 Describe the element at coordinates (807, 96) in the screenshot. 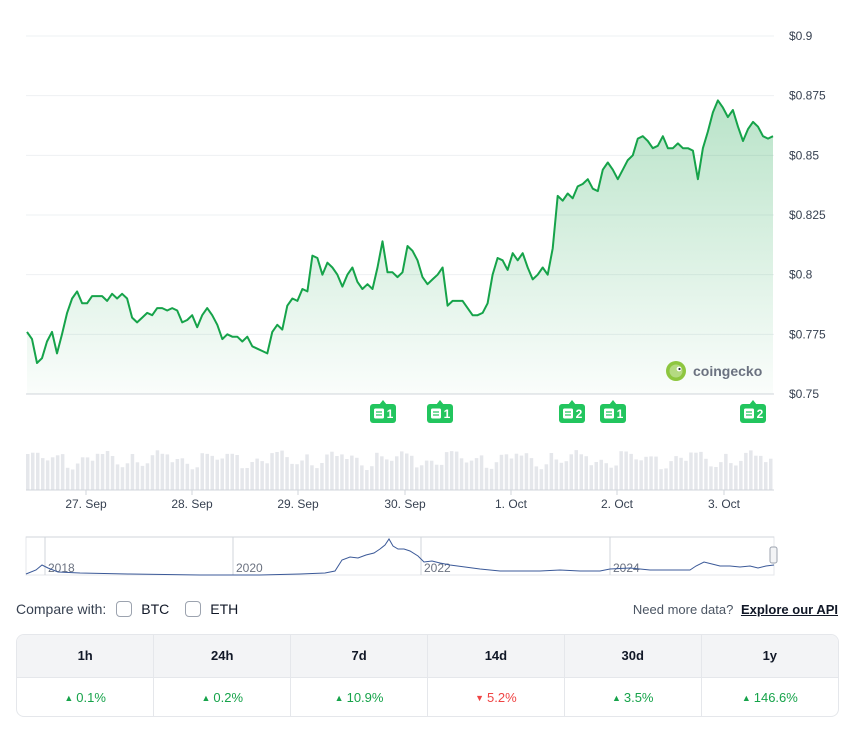

I see `y-tick-label: $0.875` at that location.